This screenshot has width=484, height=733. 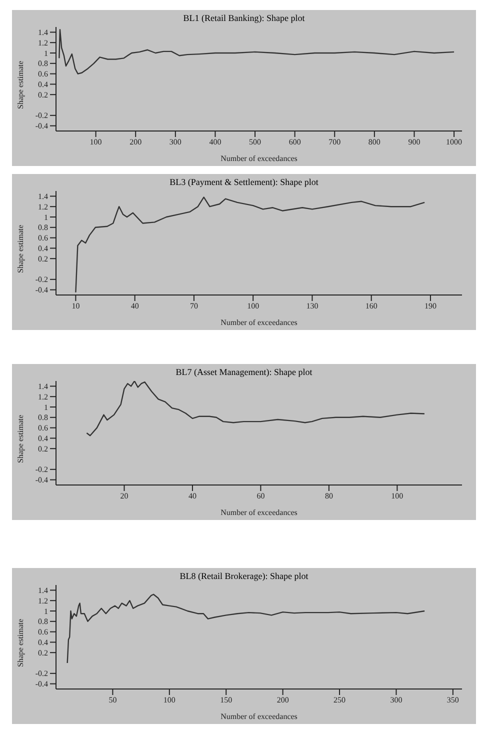 What do you see at coordinates (255, 142) in the screenshot?
I see `x-tick-label: 500` at bounding box center [255, 142].